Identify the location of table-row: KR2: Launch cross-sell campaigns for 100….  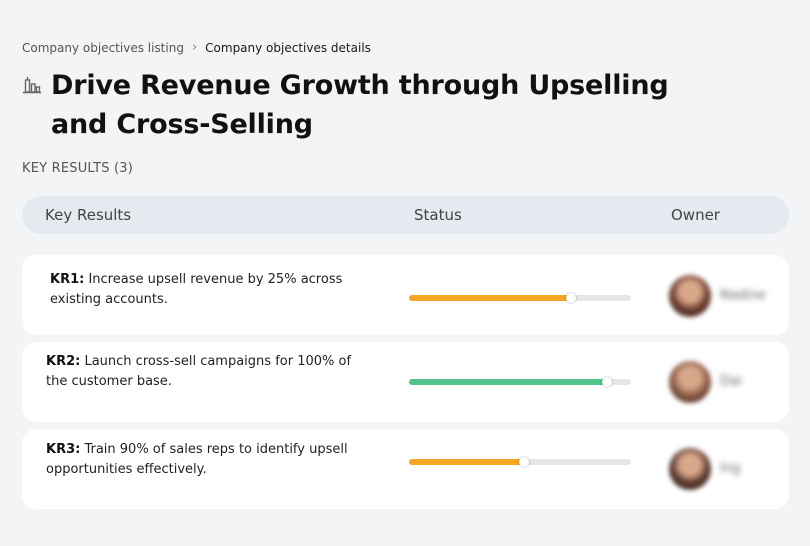
(405, 382).